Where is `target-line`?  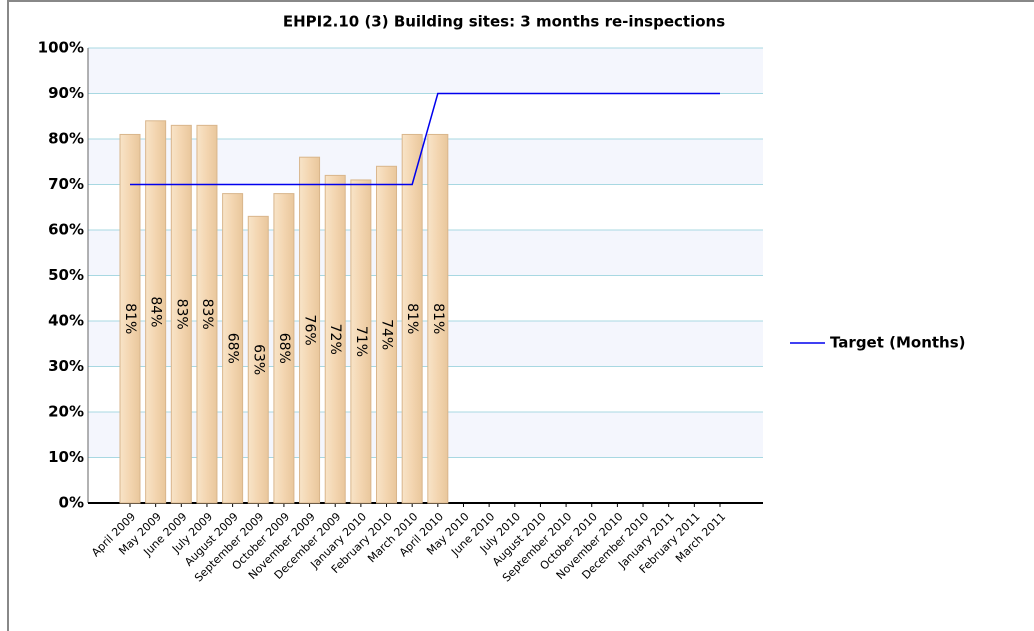 target-line is located at coordinates (425, 139).